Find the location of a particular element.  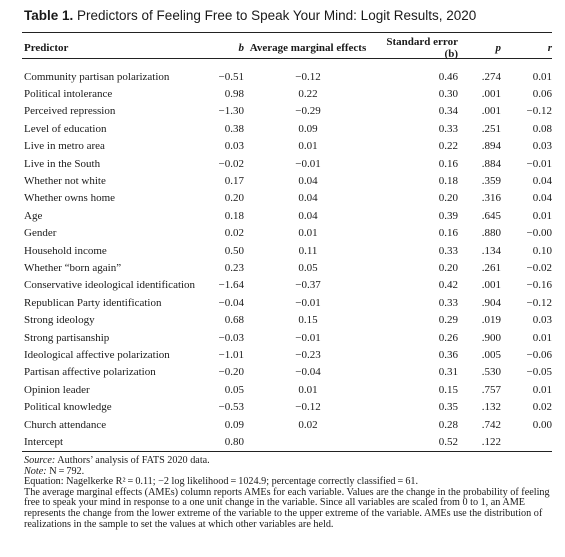

p-cell: .274 is located at coordinates (491, 76).